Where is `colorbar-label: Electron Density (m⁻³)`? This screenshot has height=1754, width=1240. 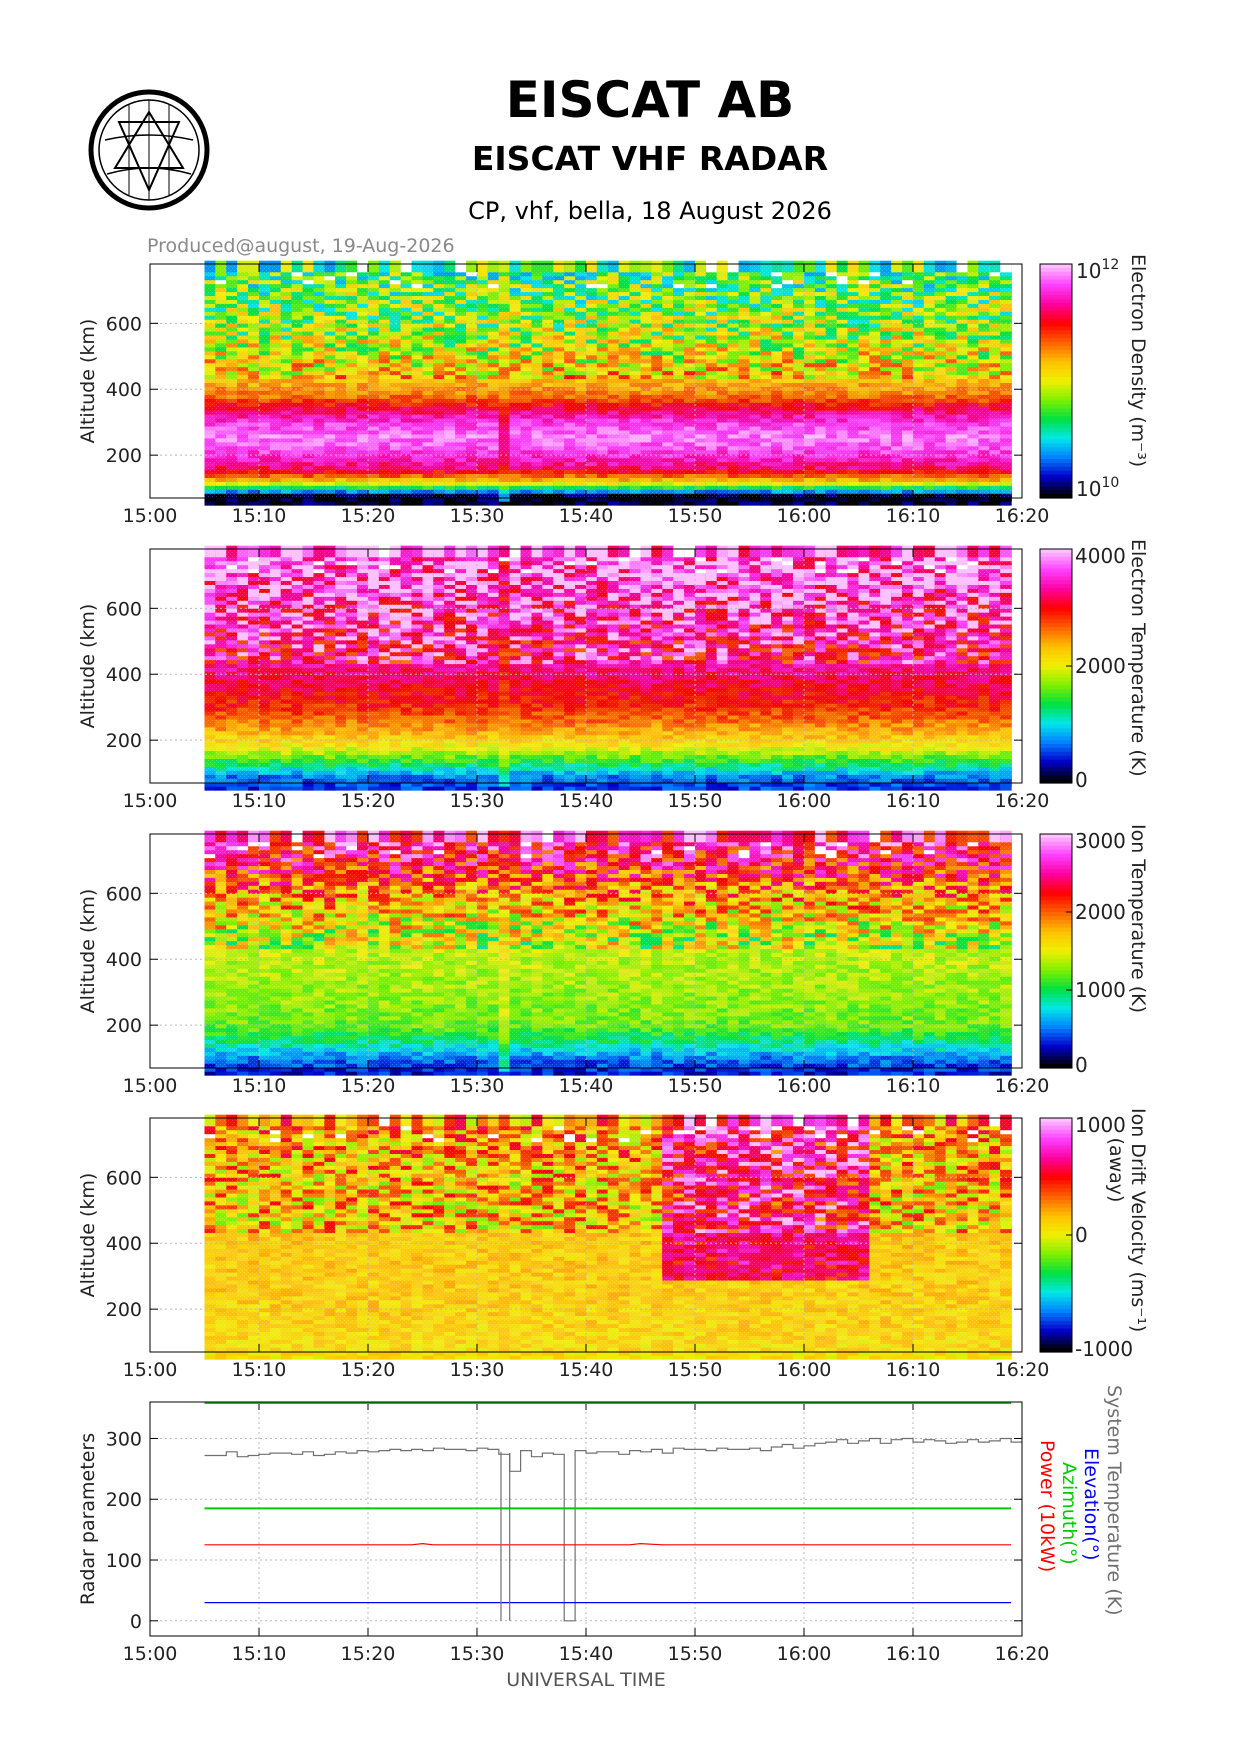
colorbar-label: Electron Density (m⁻³) is located at coordinates (1138, 360).